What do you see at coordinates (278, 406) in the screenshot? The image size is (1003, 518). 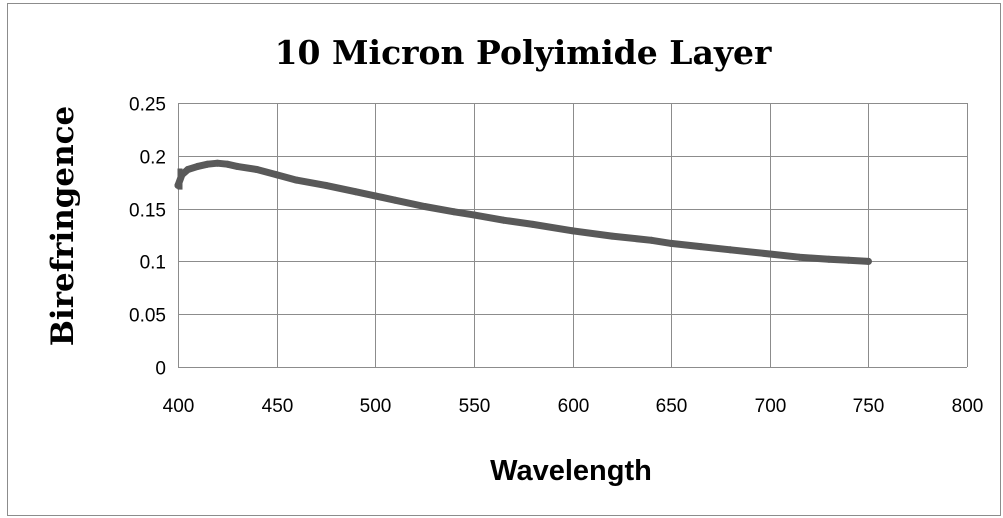 I see `x-tick-label: 450` at bounding box center [278, 406].